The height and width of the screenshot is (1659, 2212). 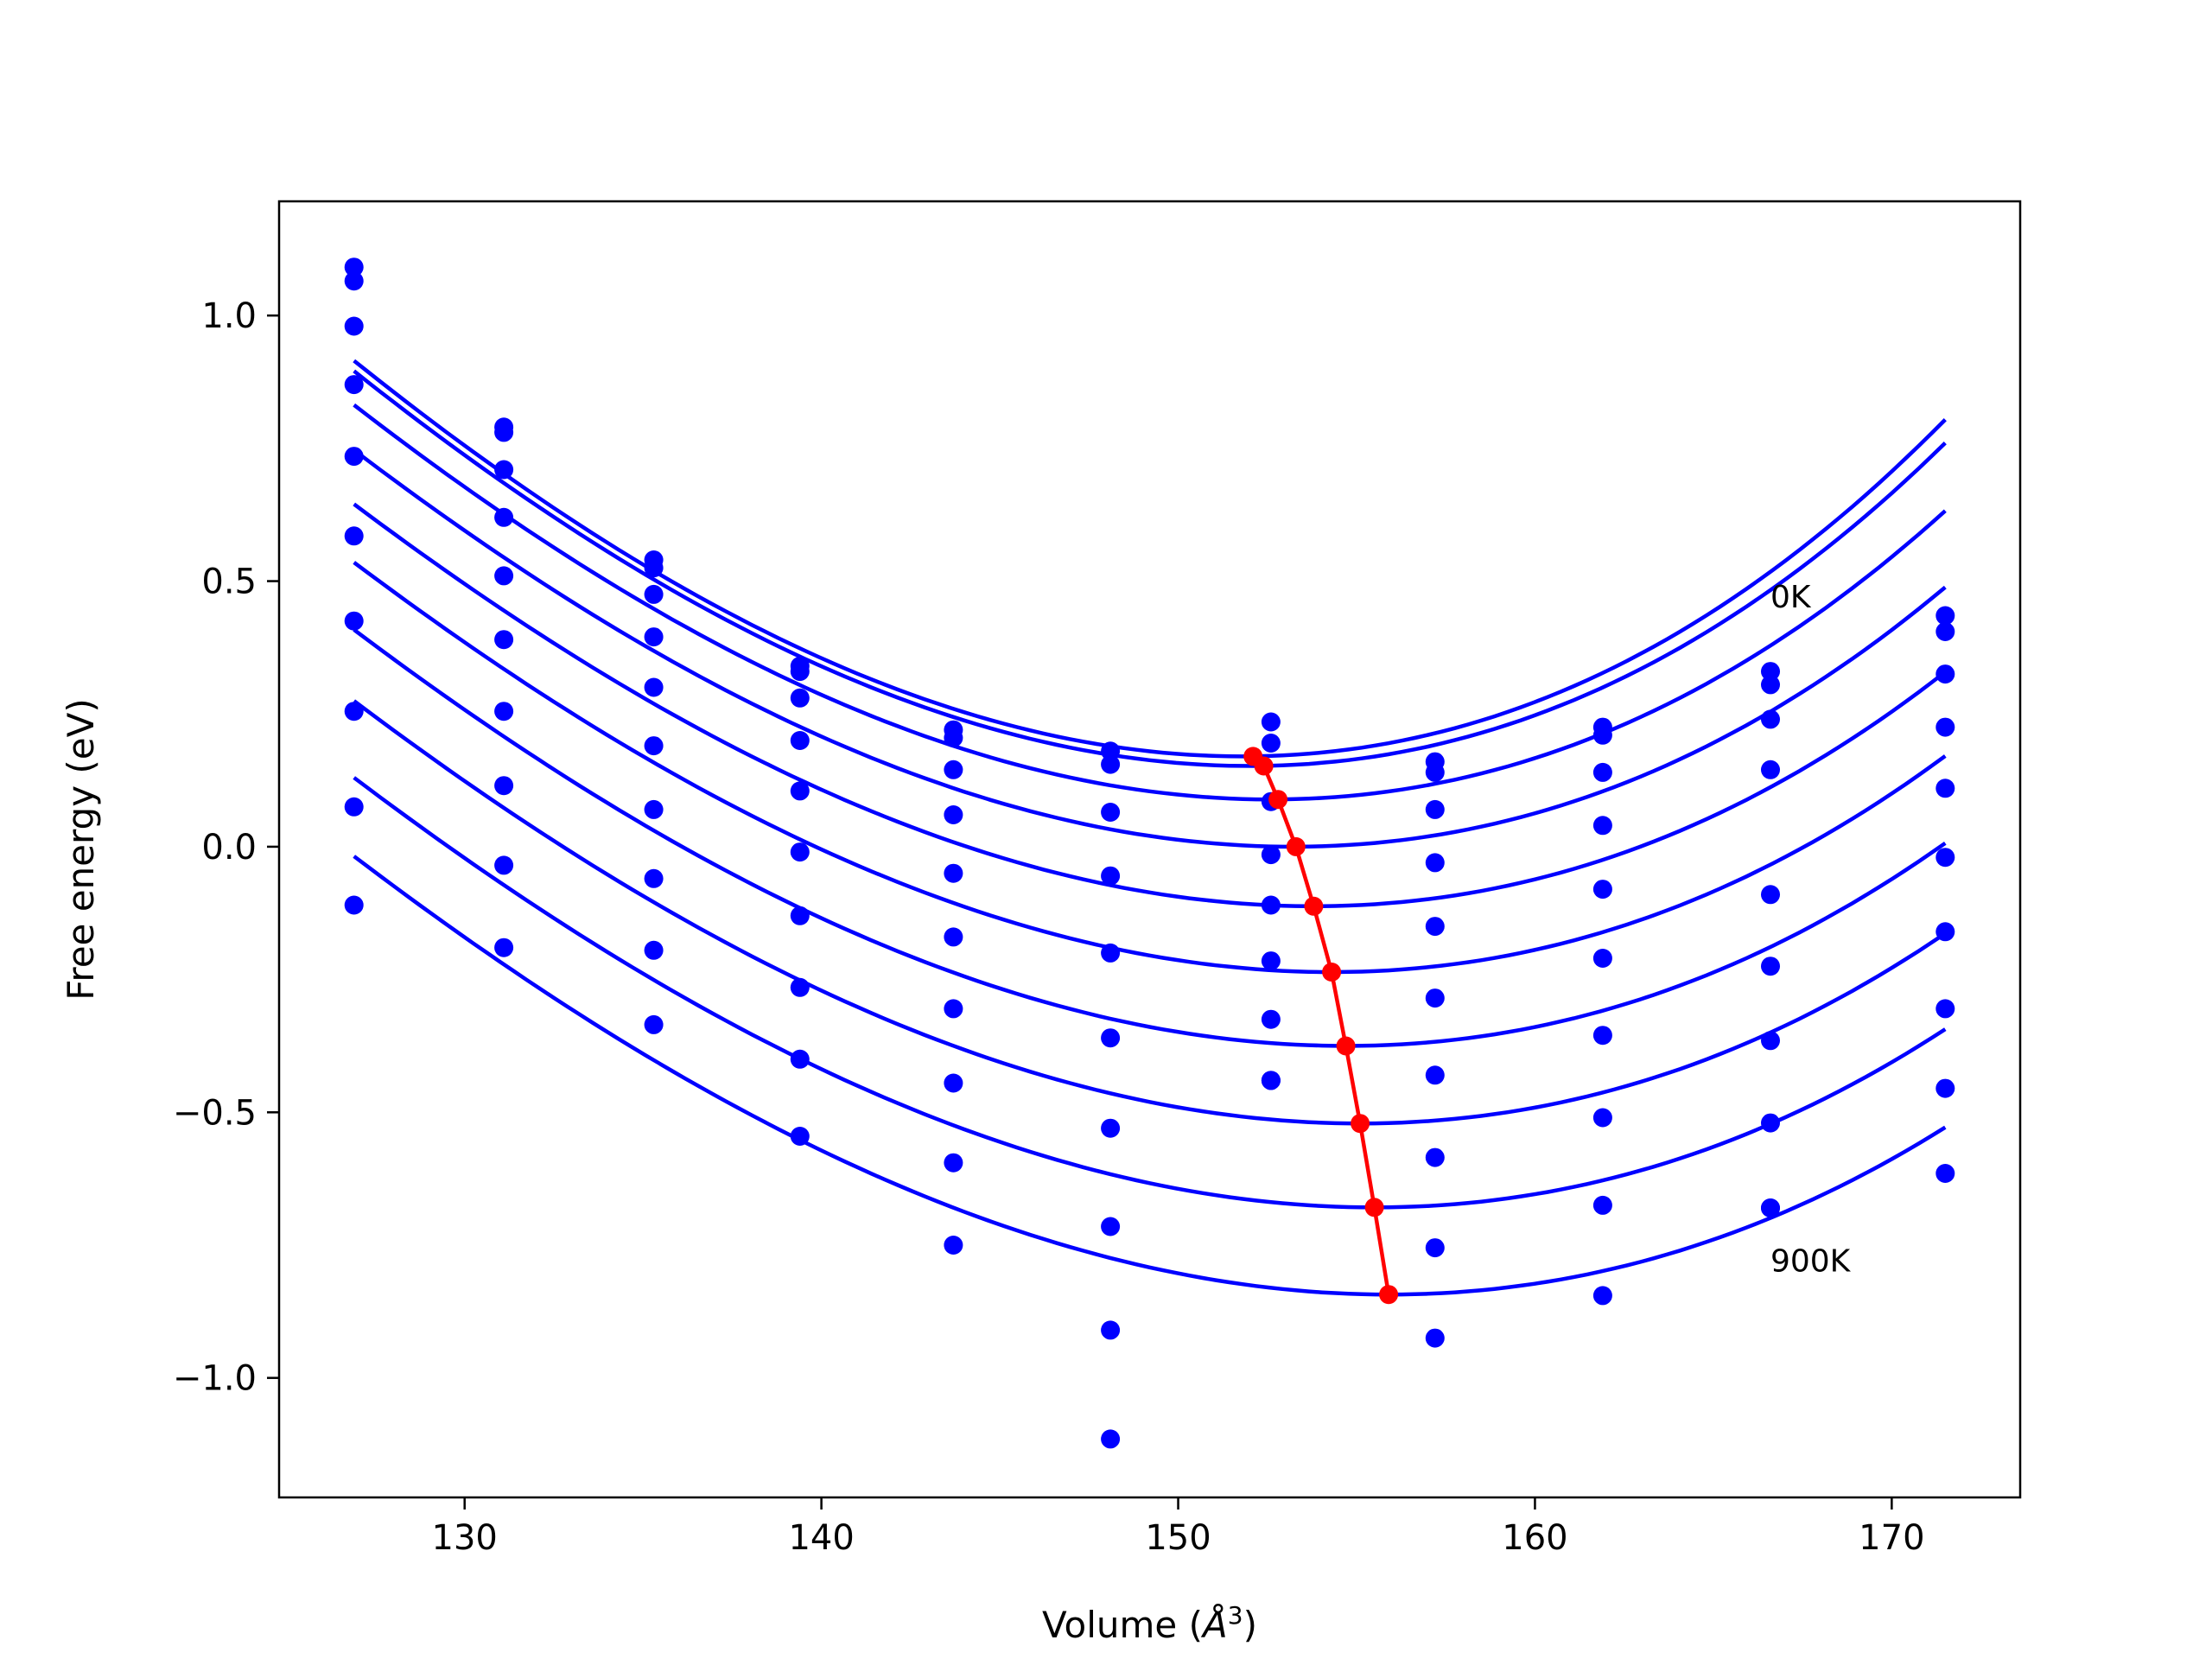 I want to click on minimum-line, so click(x=1321, y=1024).